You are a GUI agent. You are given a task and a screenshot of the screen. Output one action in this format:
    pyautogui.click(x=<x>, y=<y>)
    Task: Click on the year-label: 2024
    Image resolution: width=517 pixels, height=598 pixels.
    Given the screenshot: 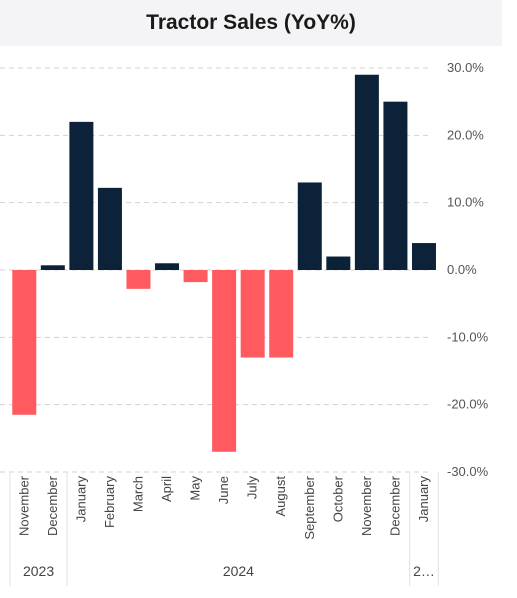 What is the action you would take?
    pyautogui.click(x=238, y=571)
    